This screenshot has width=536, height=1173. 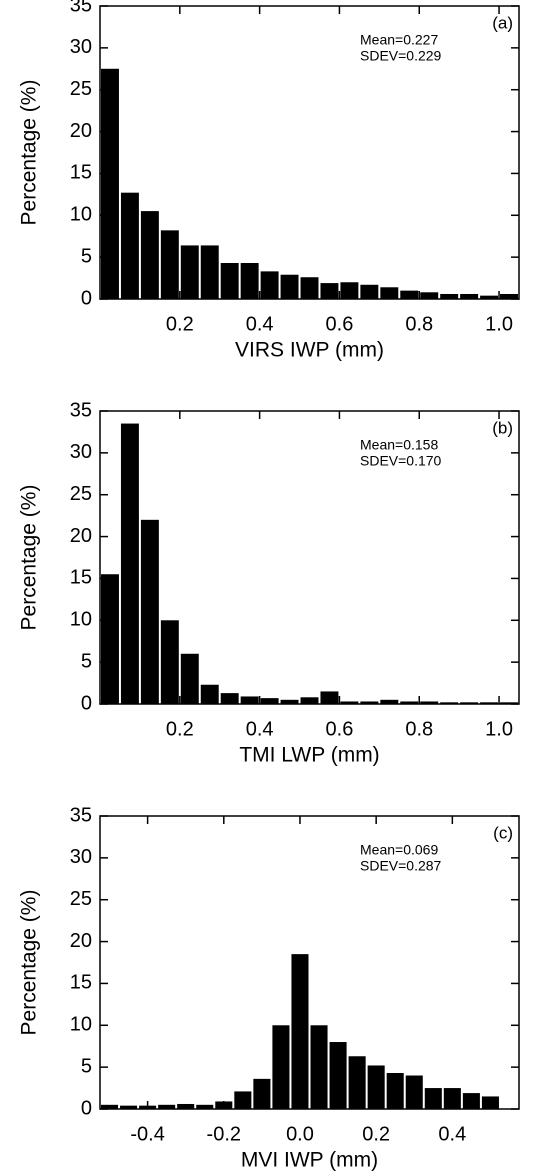 What do you see at coordinates (499, 324) in the screenshot?
I see `x-tick-label: 1.0` at bounding box center [499, 324].